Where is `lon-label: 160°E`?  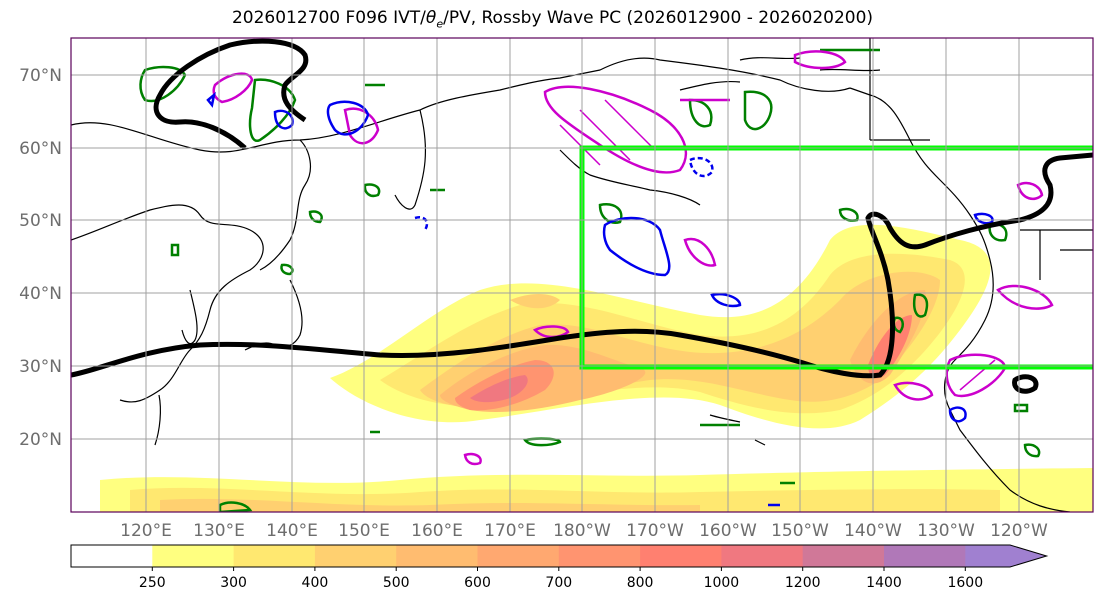 lon-label: 160°E is located at coordinates (437, 531).